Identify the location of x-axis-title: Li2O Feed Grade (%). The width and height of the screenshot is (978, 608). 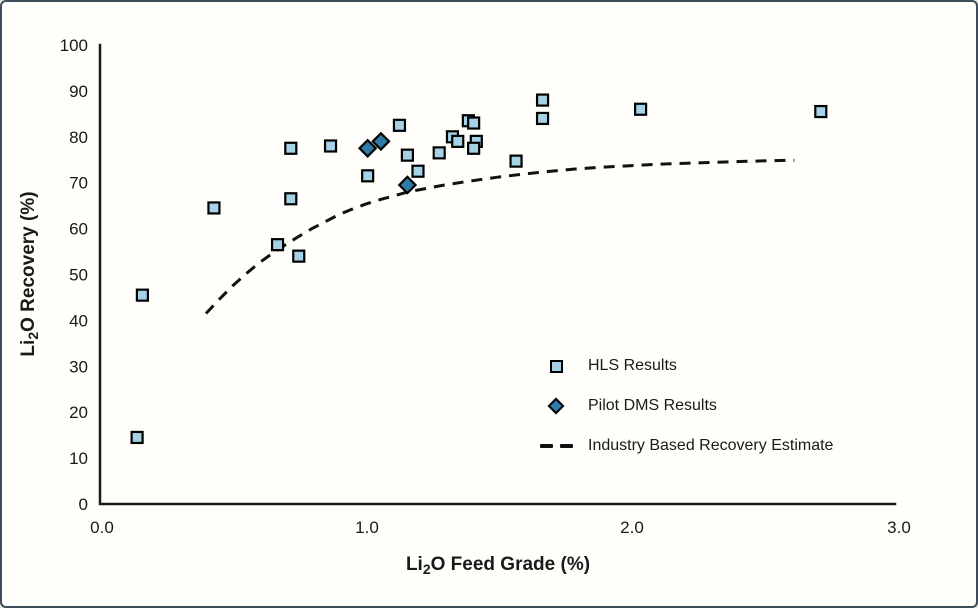
(498, 565).